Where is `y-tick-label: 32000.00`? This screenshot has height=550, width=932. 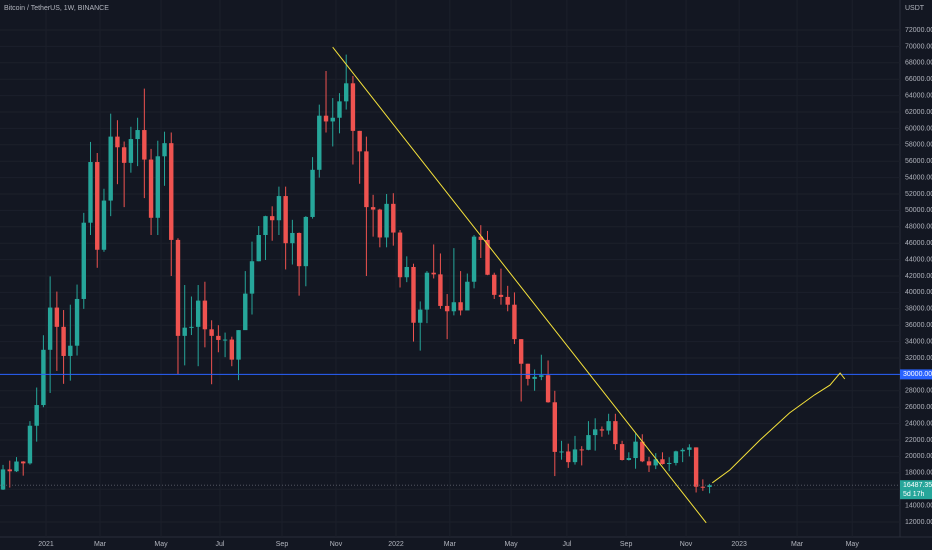 y-tick-label: 32000.00 is located at coordinates (918, 358).